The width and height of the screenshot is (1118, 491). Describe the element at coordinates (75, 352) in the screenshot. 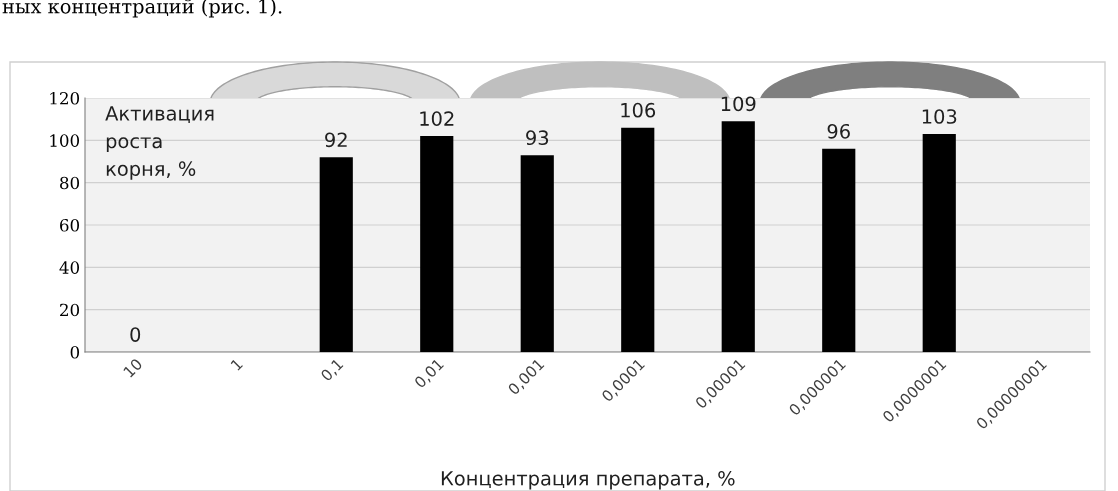

I see `y-tick-label: 0` at that location.